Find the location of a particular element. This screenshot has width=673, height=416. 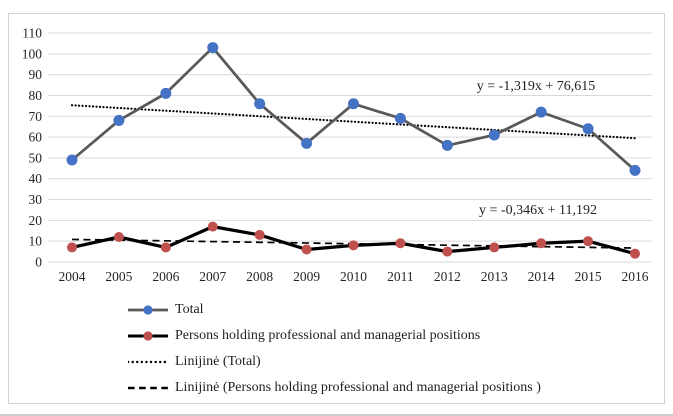

y-axis-tick-label: 60 is located at coordinates (36, 137).